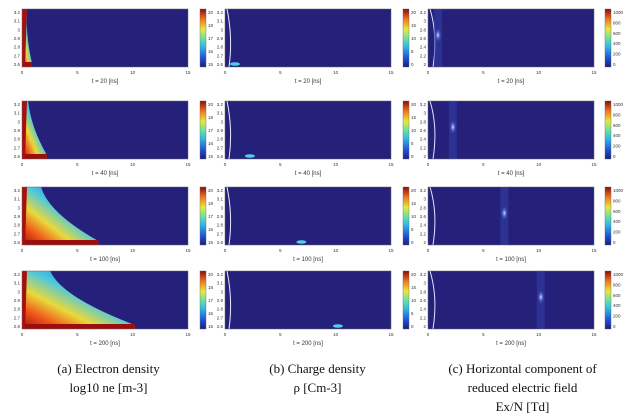  I want to click on colorbar-tick-label: 1000, so click(618, 274).